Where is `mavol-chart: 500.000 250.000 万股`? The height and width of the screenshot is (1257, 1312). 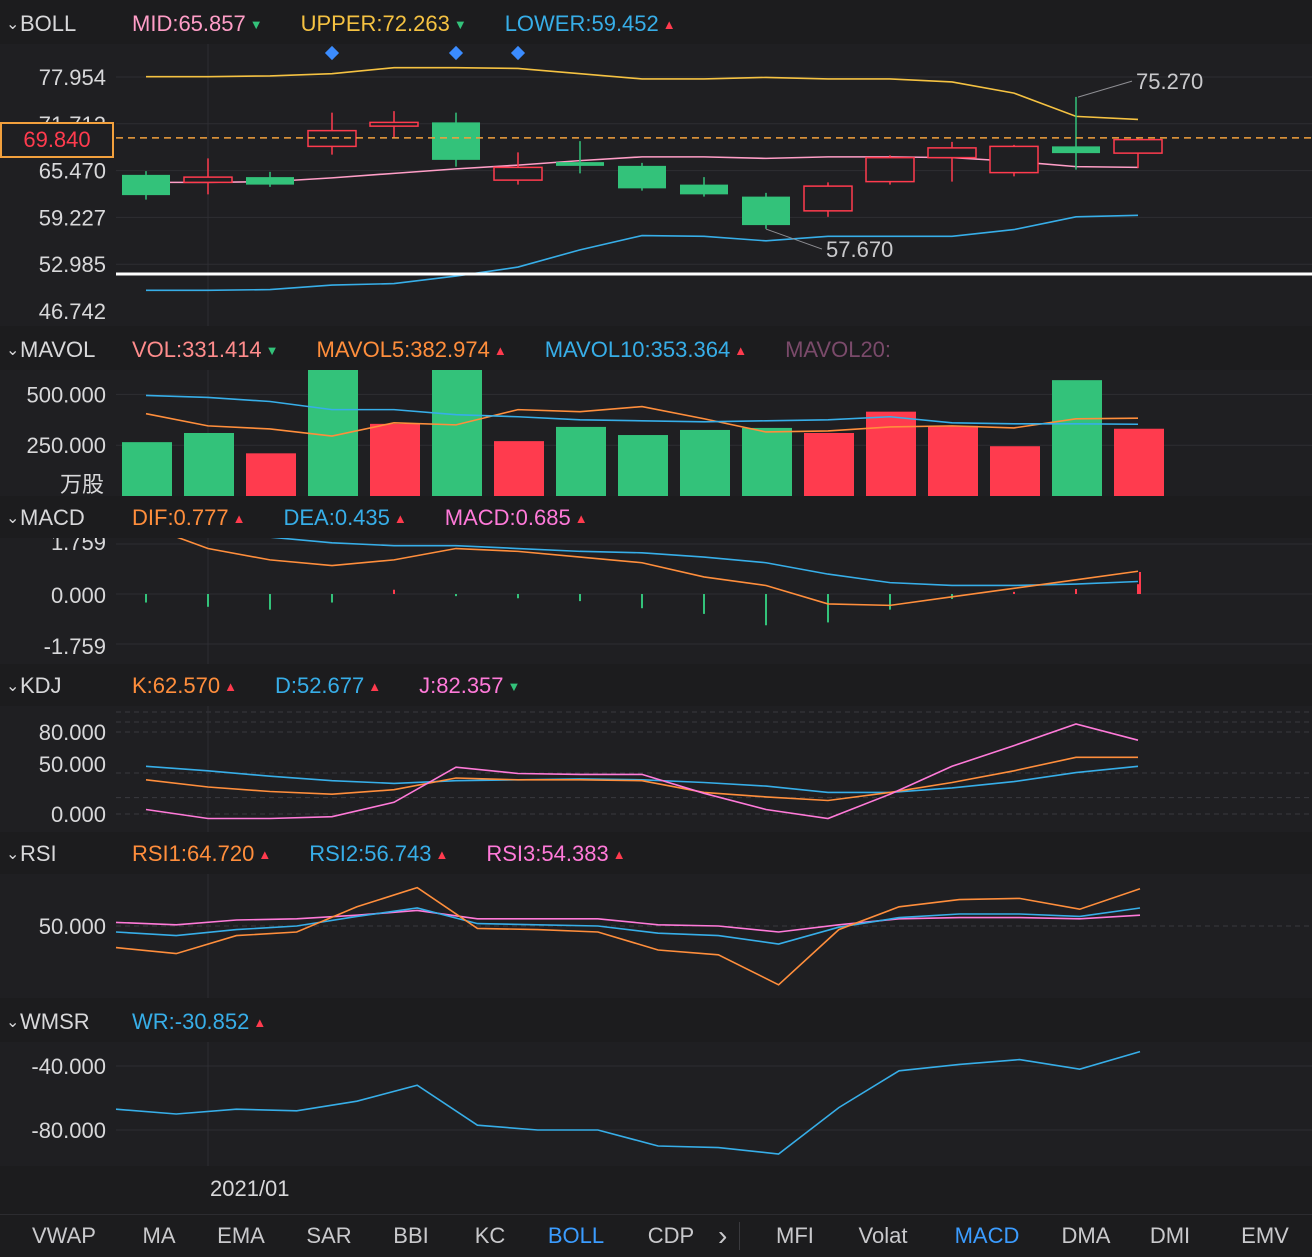 mavol-chart: 500.000 250.000 万股 is located at coordinates (669, 433).